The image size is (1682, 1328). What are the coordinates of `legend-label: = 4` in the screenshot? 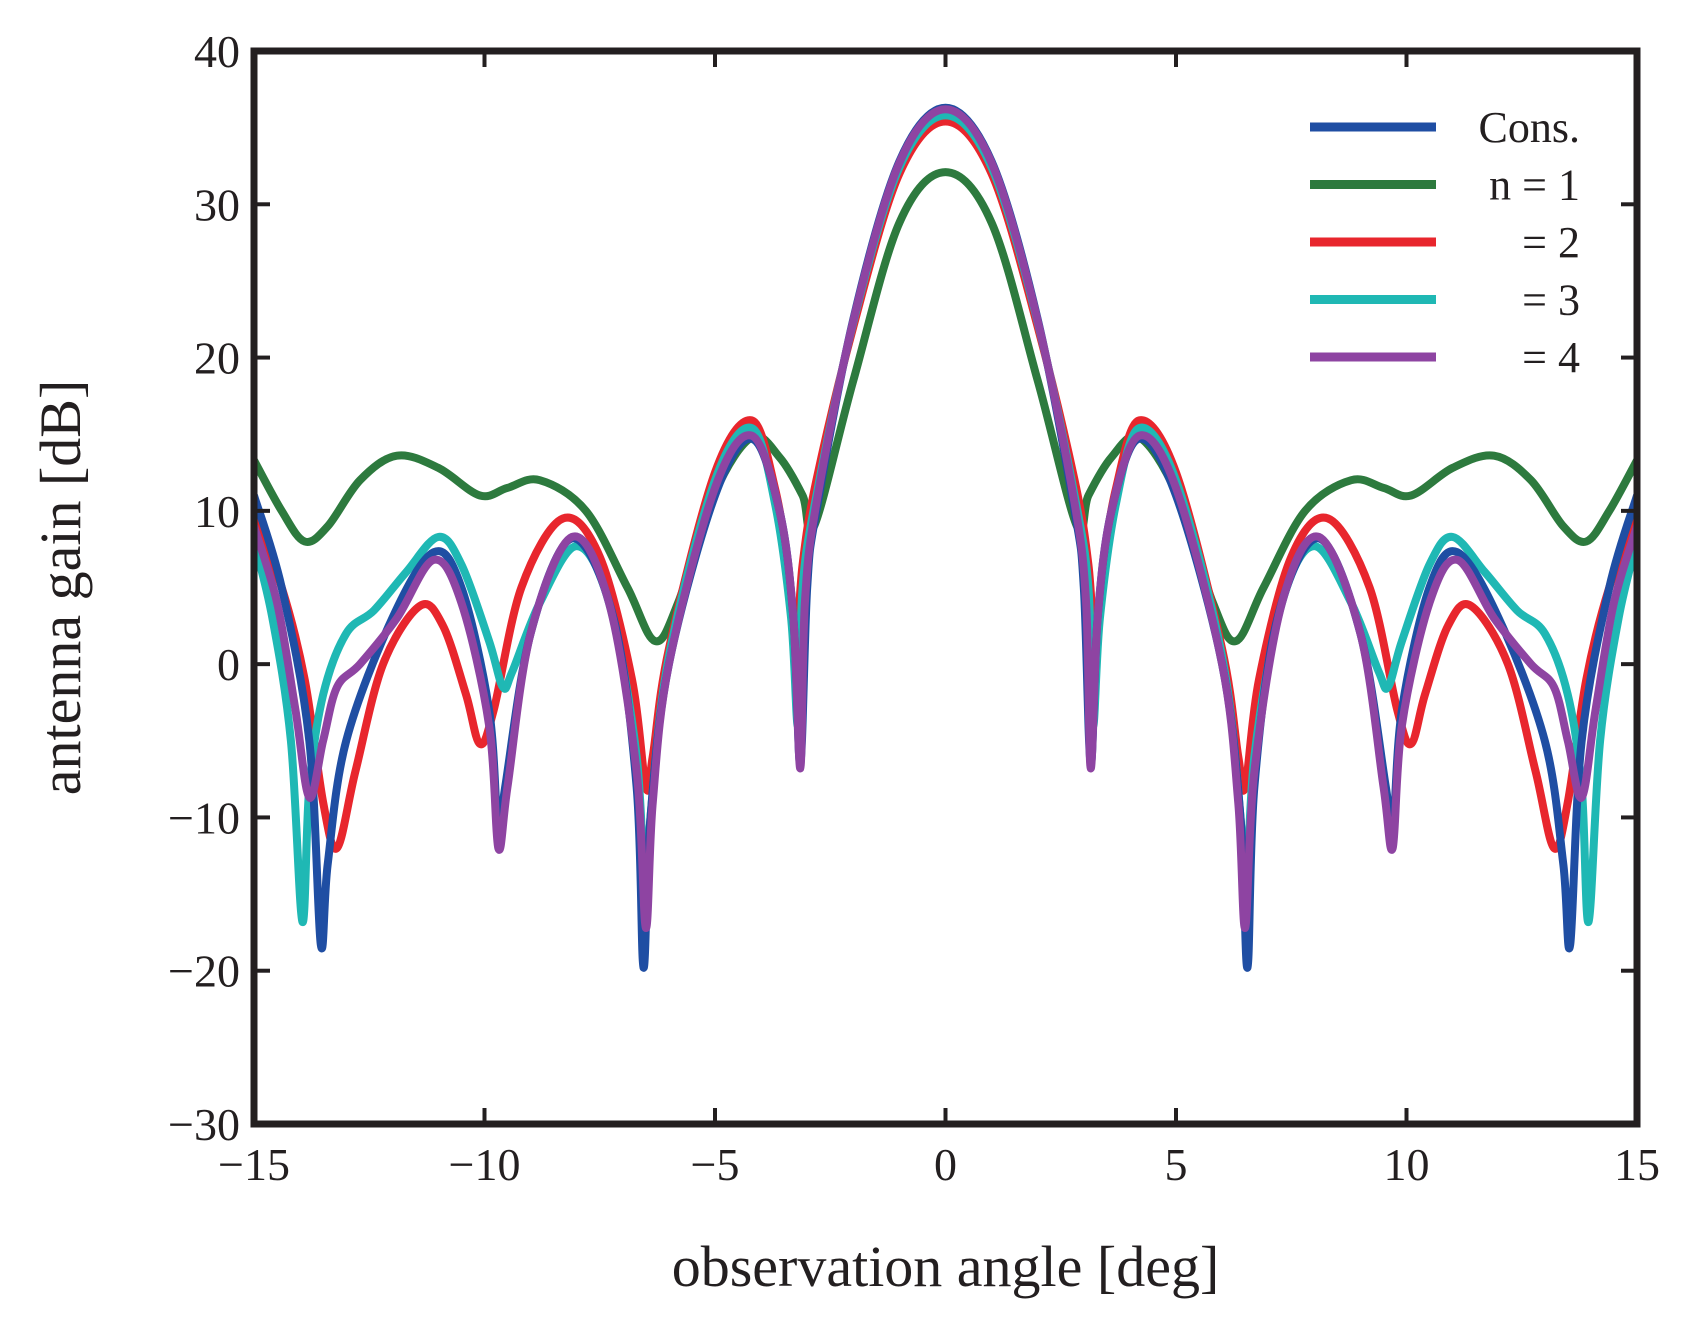 It's located at (1551, 357).